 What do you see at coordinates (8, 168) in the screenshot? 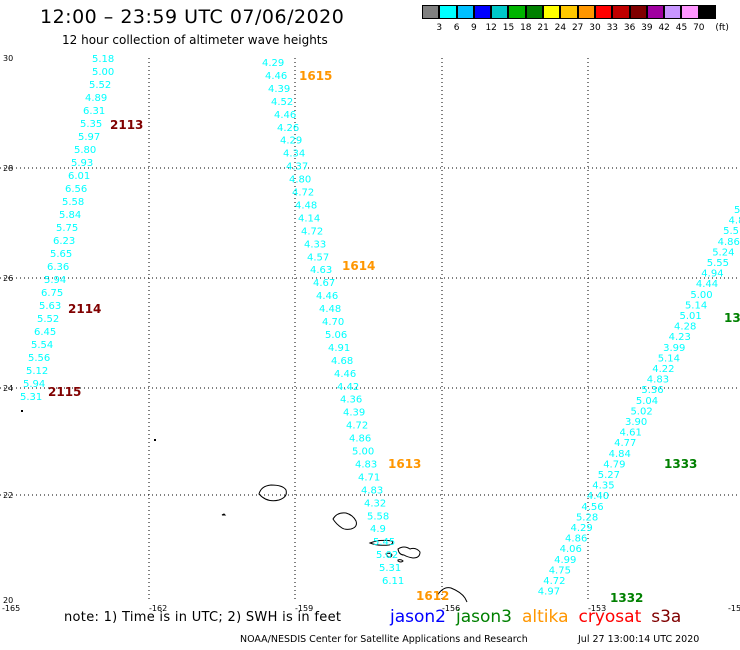
I see `lat-tick-label: 28` at bounding box center [8, 168].